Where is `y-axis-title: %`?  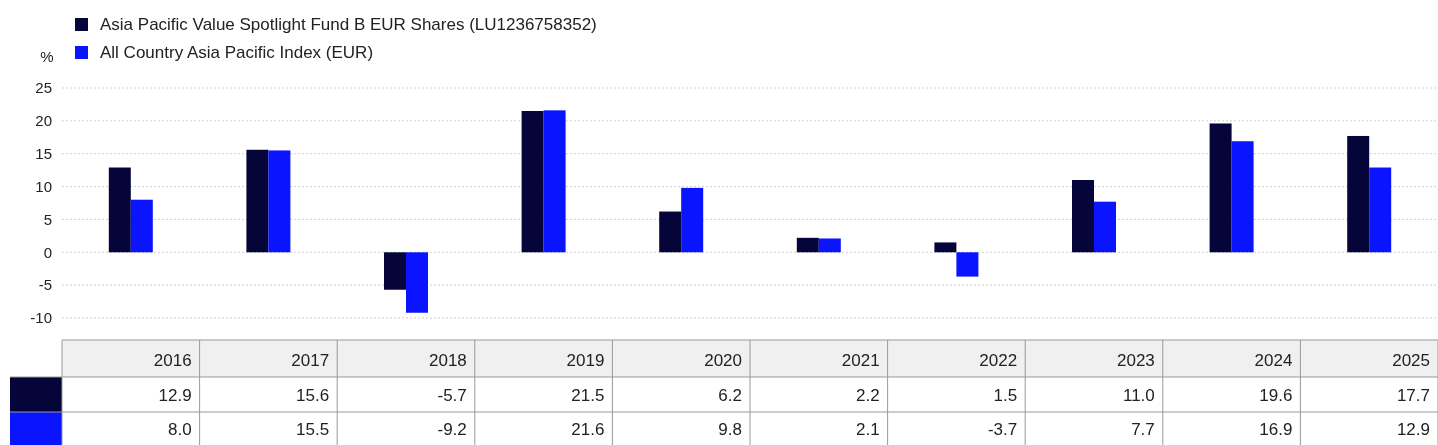 y-axis-title: % is located at coordinates (47, 56).